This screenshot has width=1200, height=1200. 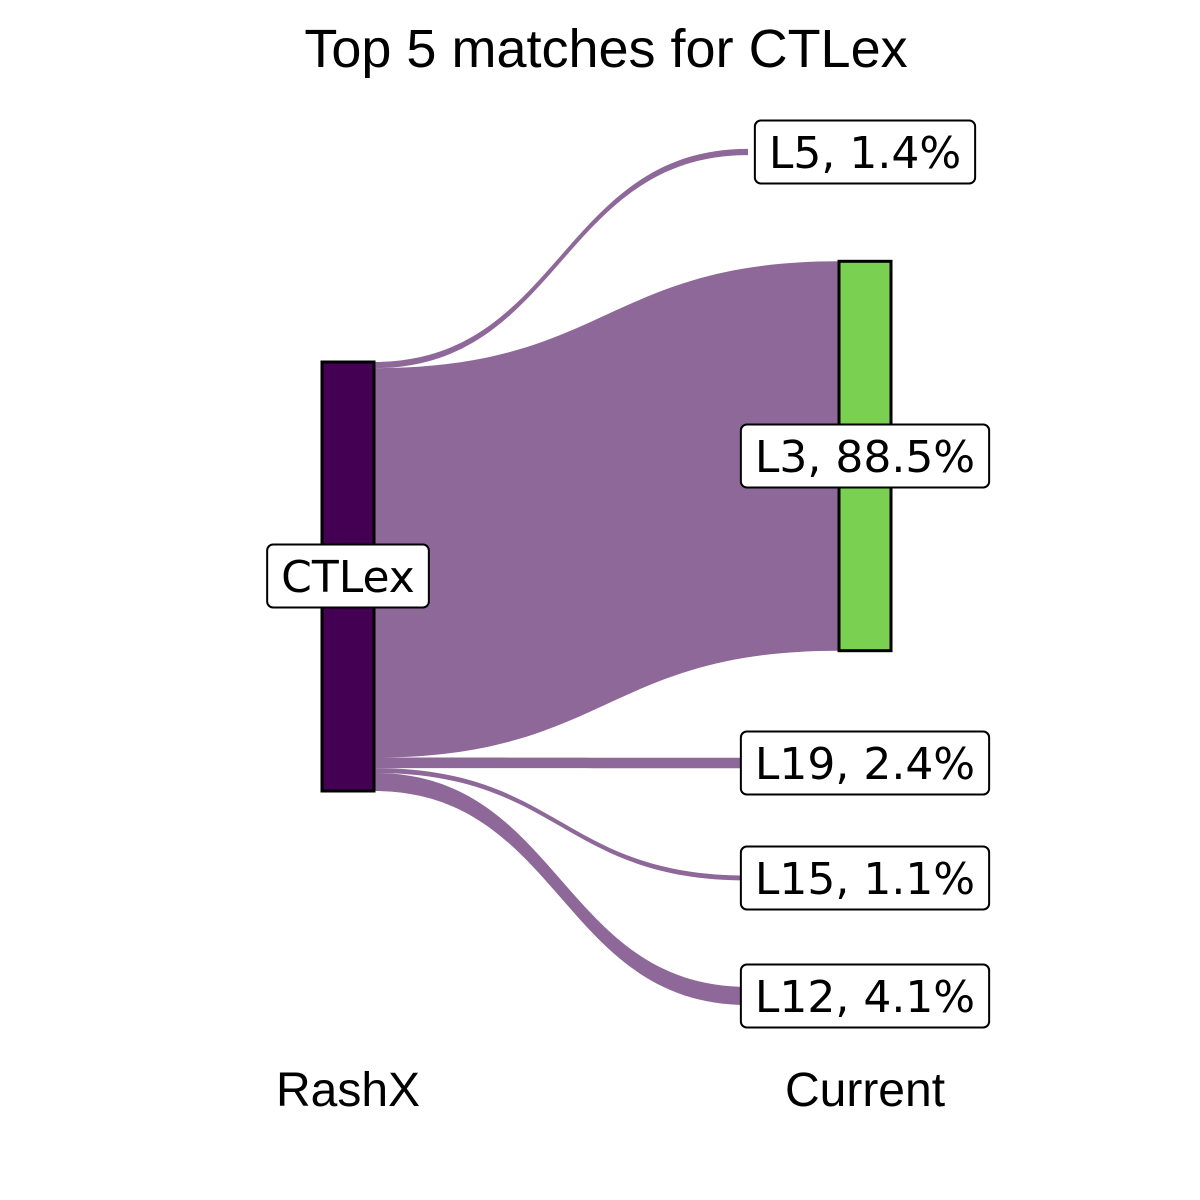 I want to click on target-label-l15-box, so click(x=865, y=878).